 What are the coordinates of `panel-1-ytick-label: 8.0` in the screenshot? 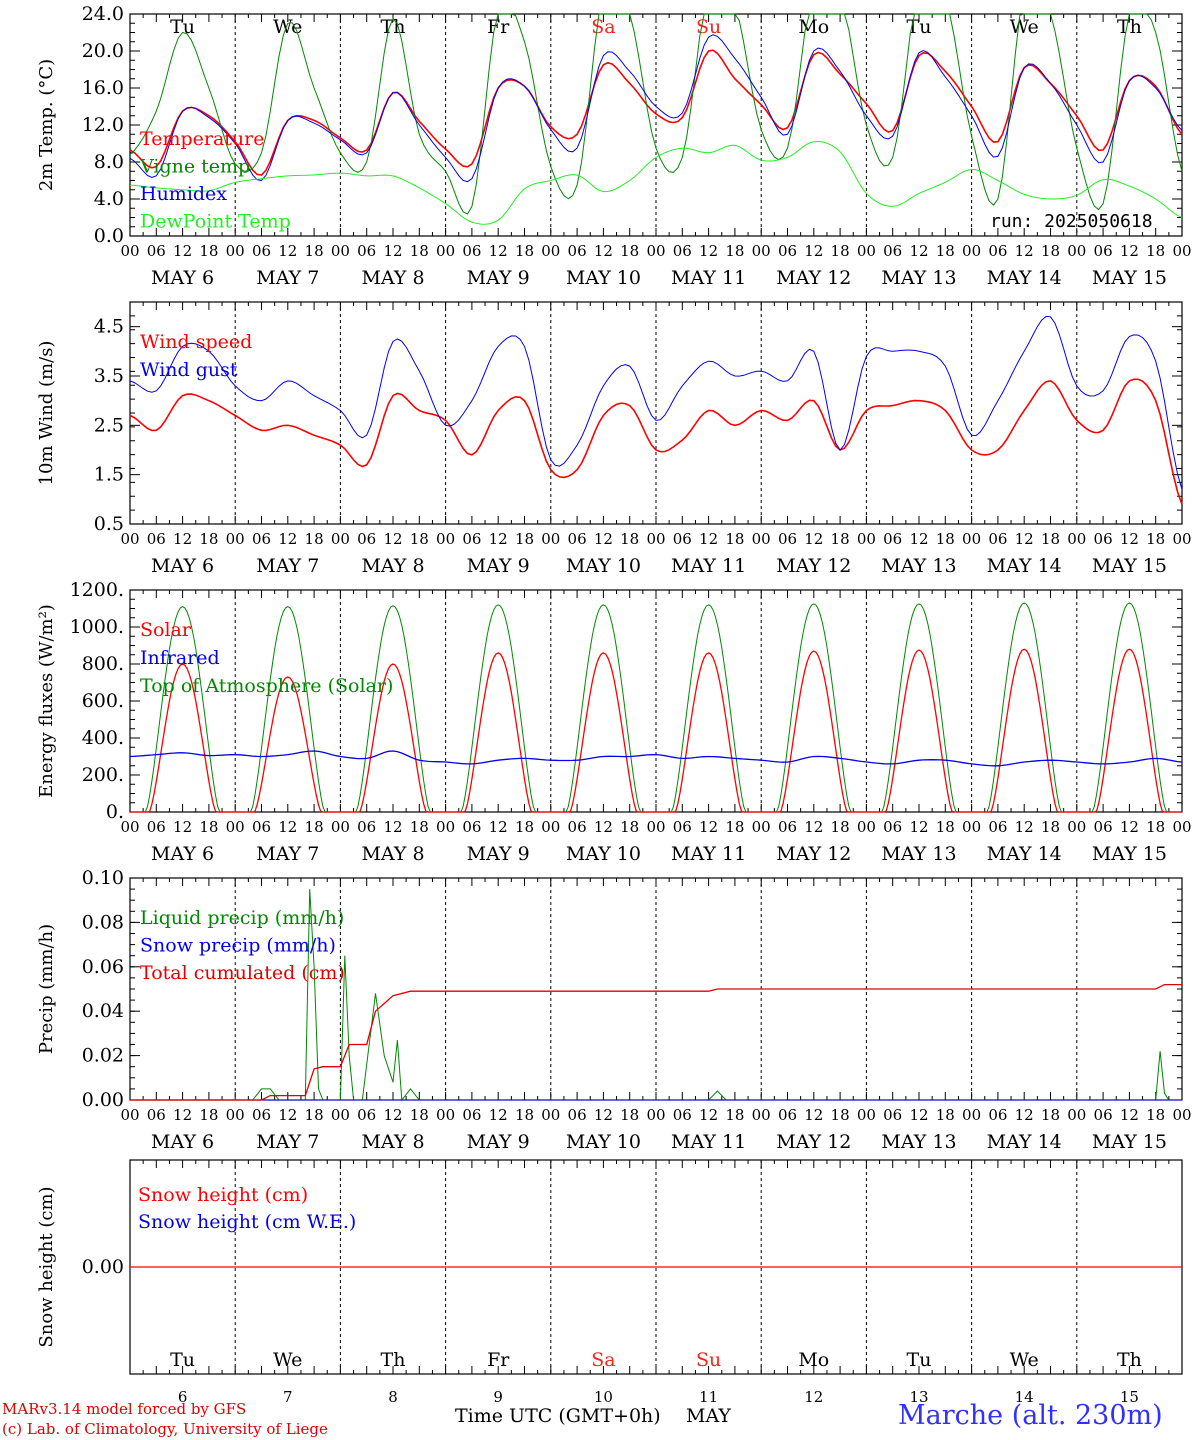 It's located at (109, 162).